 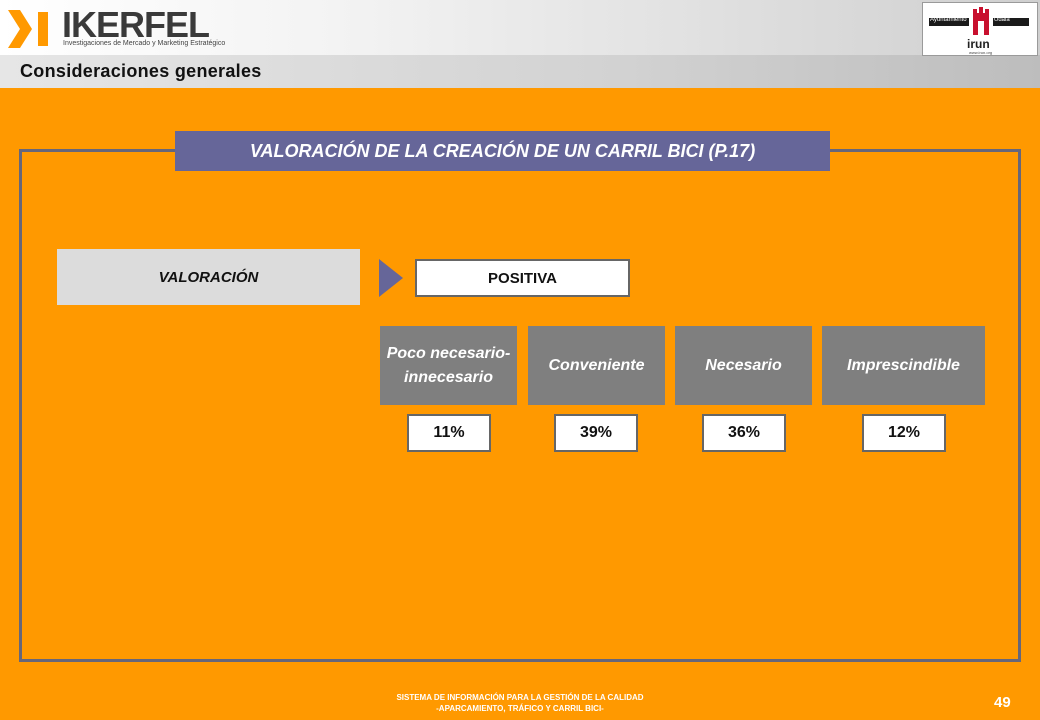 What do you see at coordinates (981, 52) in the screenshot?
I see `irun-logo-url: www.irun.org` at bounding box center [981, 52].